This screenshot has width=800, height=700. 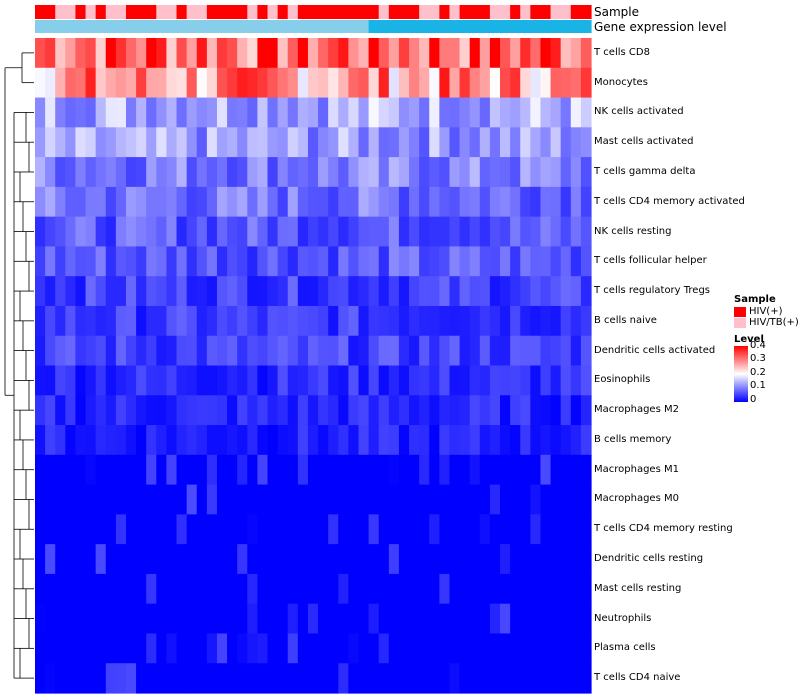 What do you see at coordinates (766, 369) in the screenshot?
I see `level-legend: Level 0.4 0.3 0.2 0.1 0` at bounding box center [766, 369].